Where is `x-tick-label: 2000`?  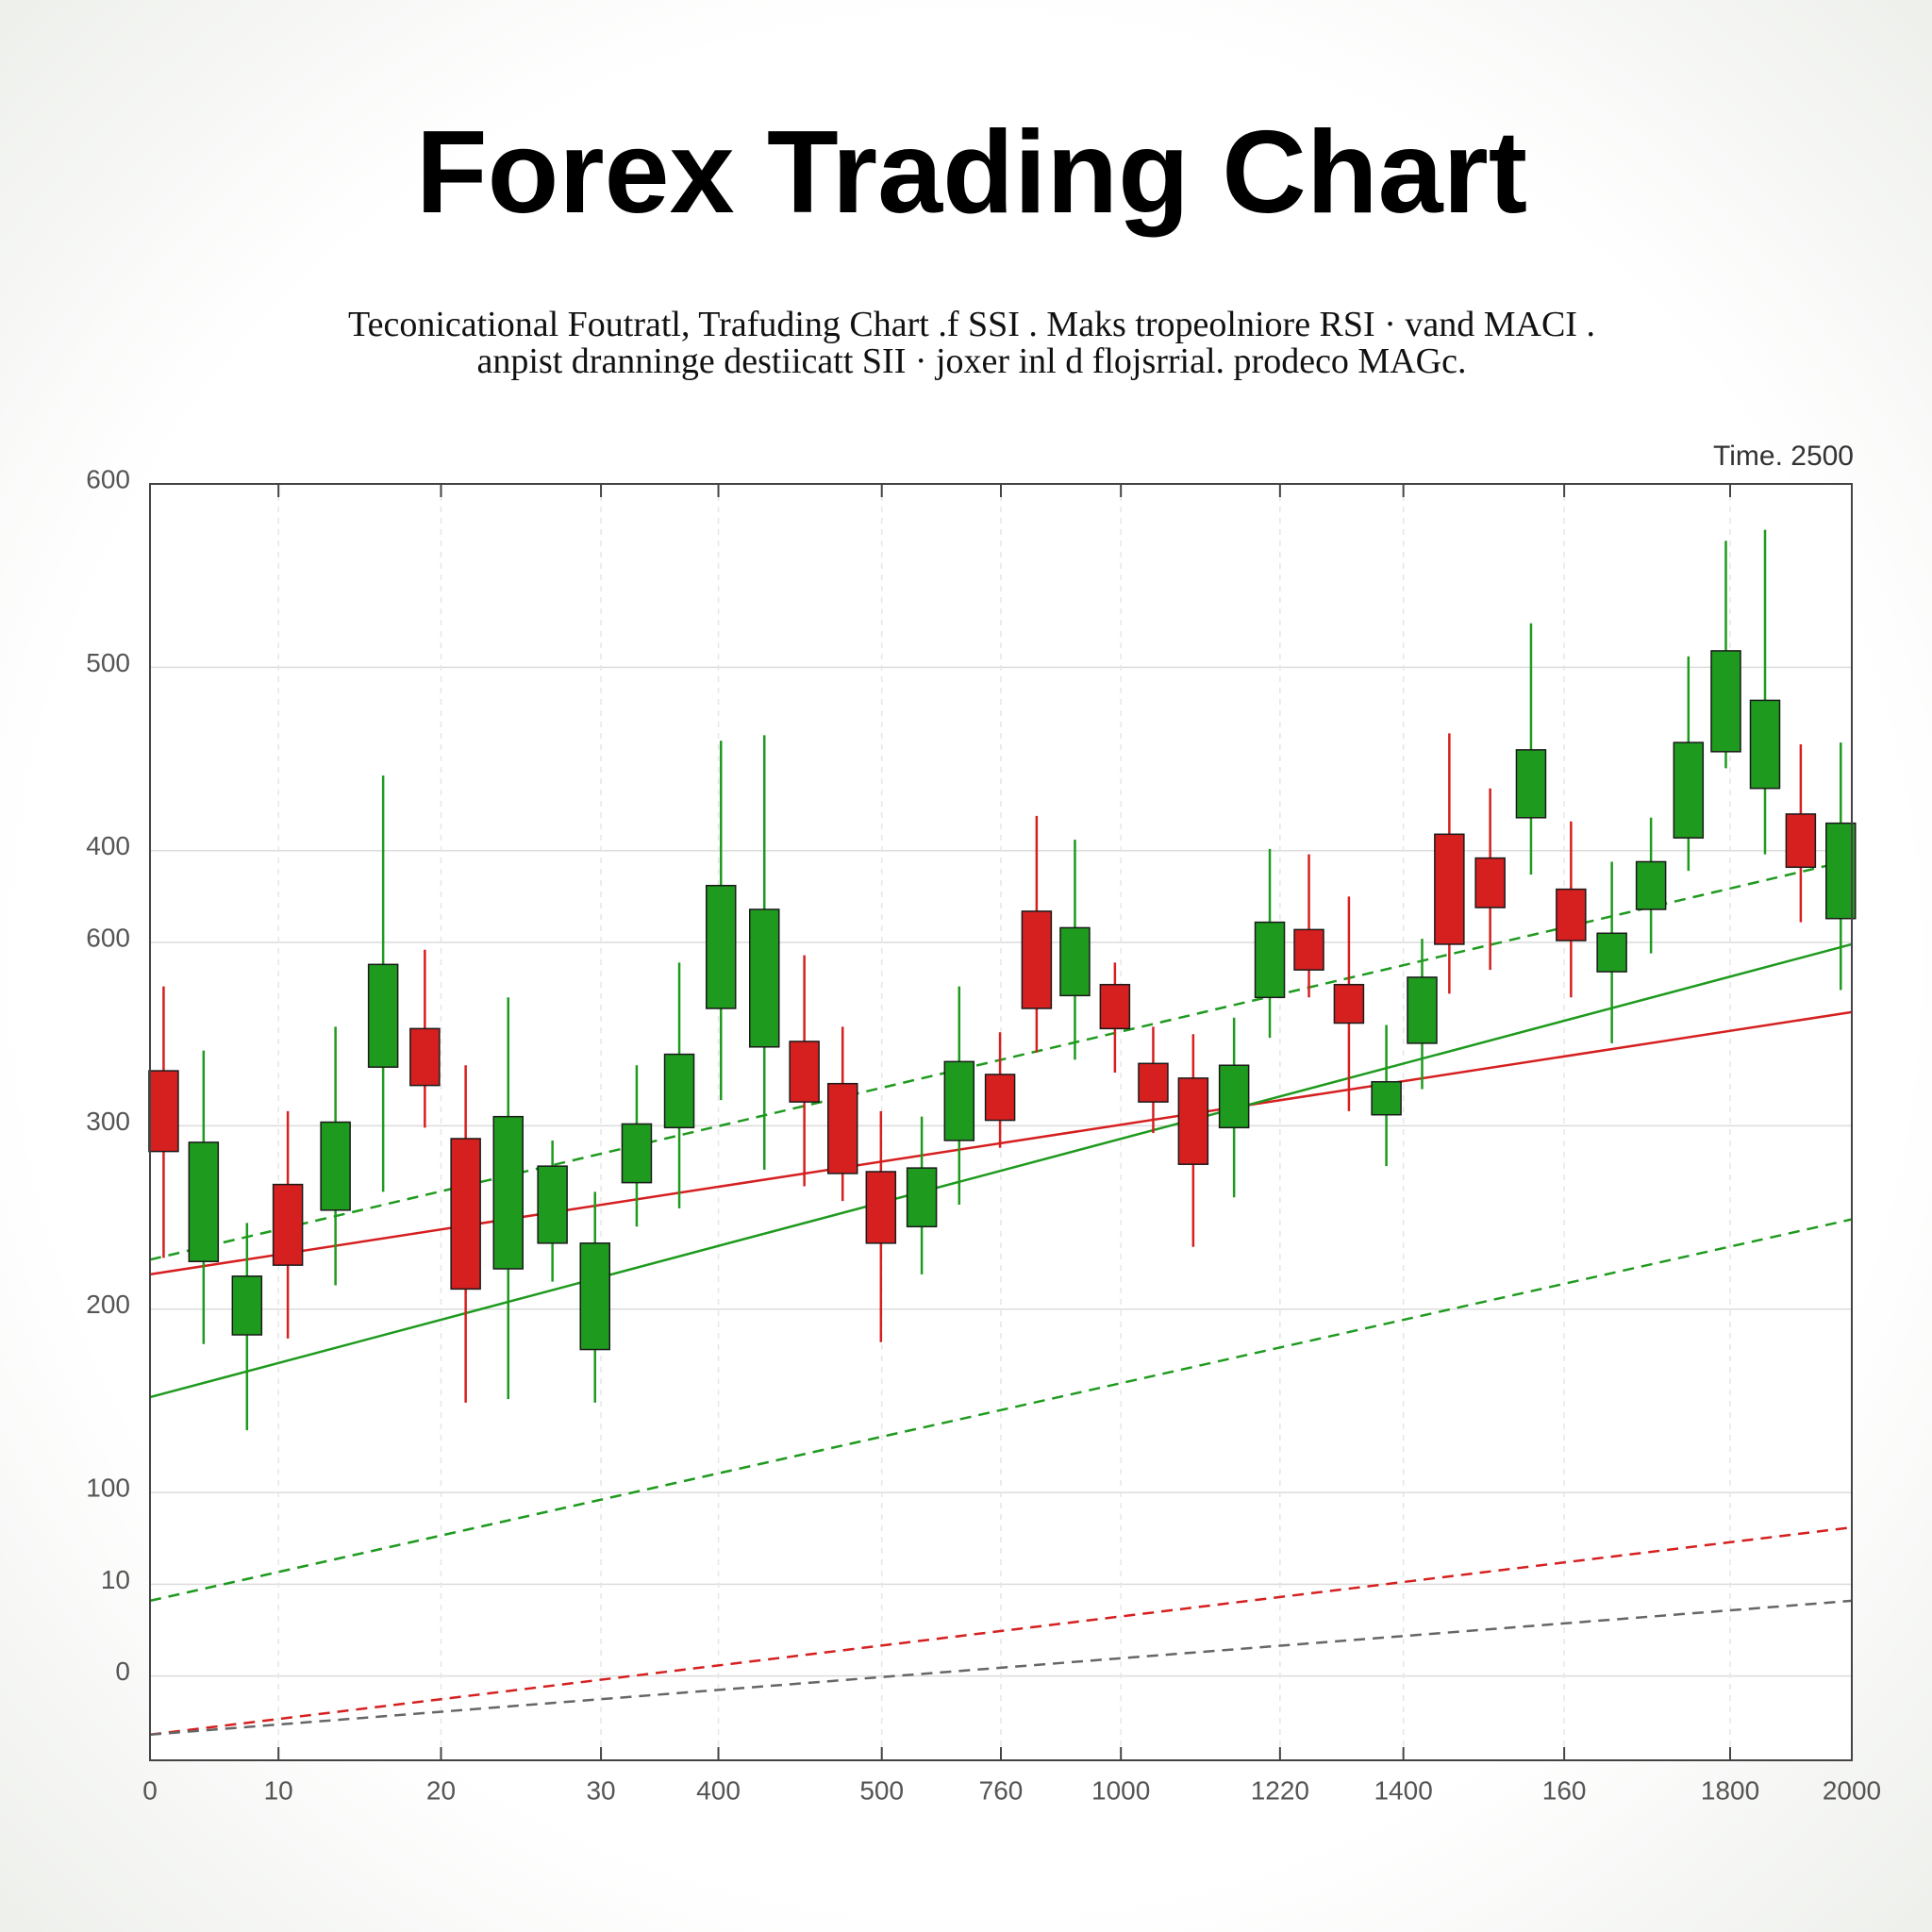 x-tick-label: 2000 is located at coordinates (1852, 1790).